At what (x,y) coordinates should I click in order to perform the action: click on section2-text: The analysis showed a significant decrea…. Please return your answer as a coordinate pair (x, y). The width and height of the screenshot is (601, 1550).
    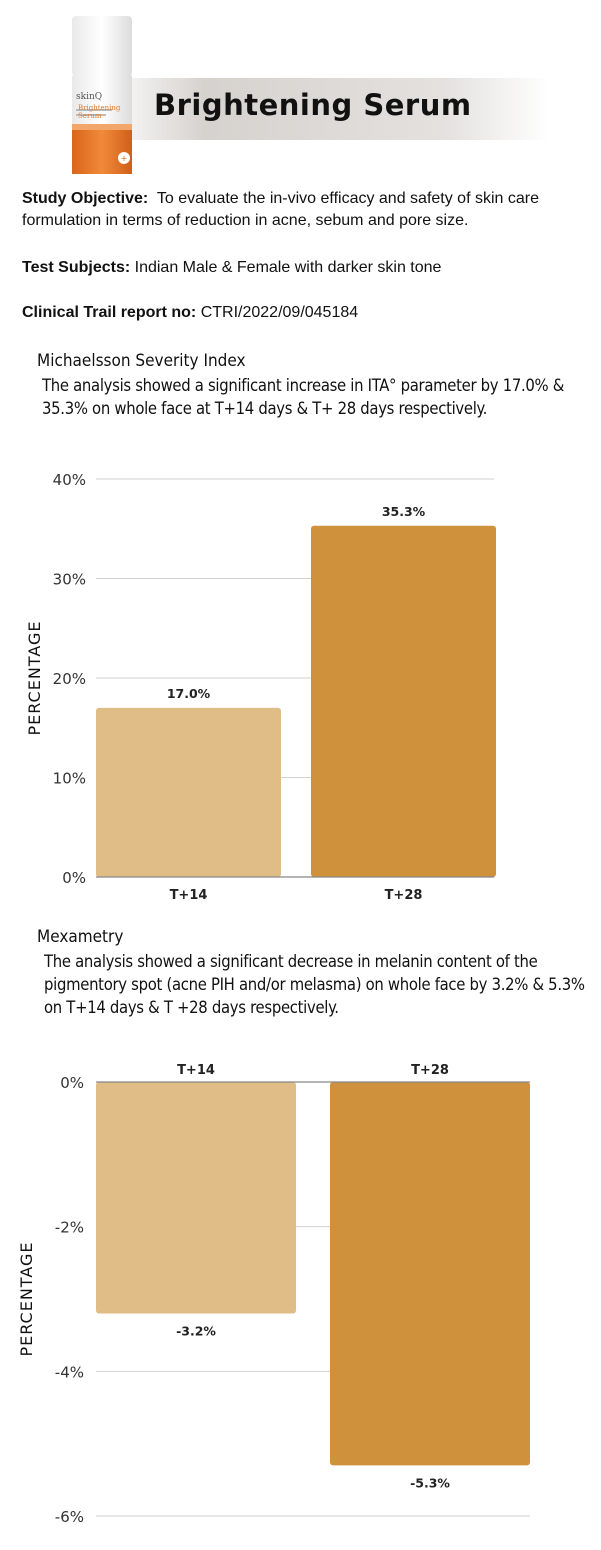
    Looking at the image, I should click on (314, 984).